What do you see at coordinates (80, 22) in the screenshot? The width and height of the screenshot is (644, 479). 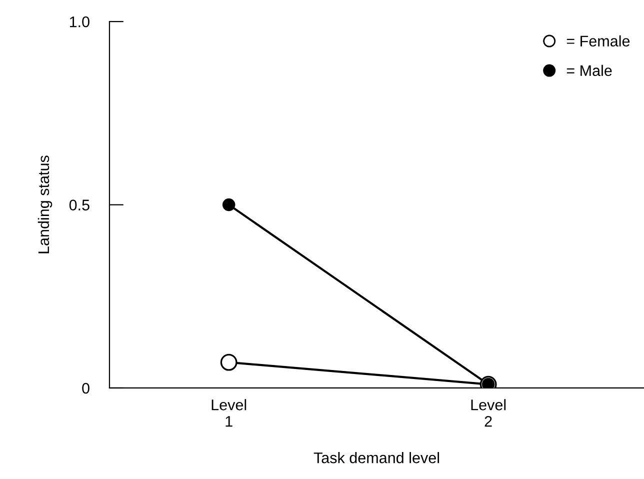 I see `y-tick-label: 1.0` at bounding box center [80, 22].